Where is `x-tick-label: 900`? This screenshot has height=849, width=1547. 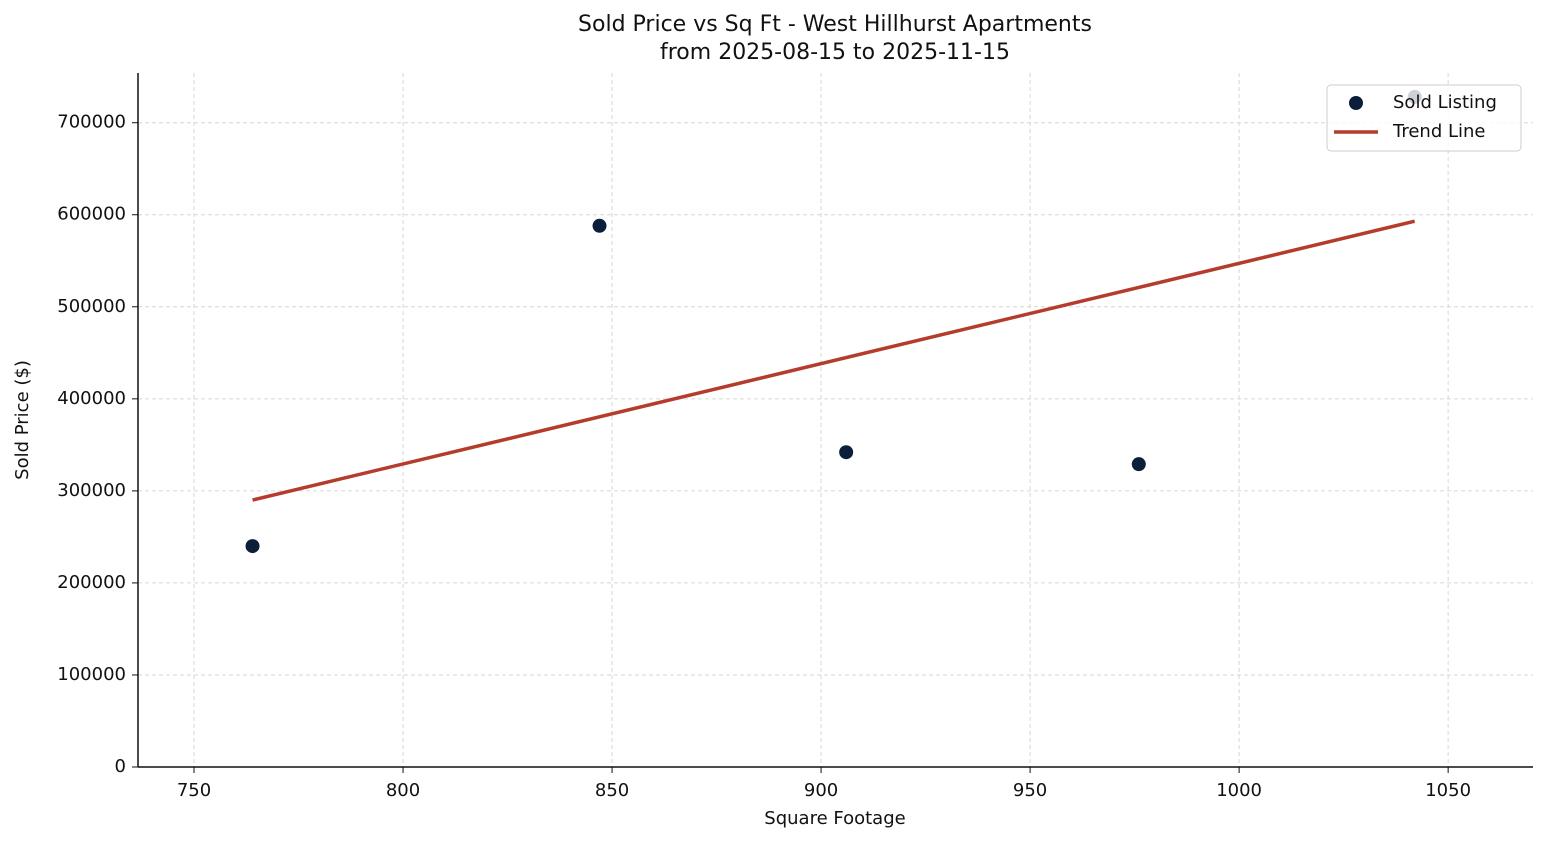
x-tick-label: 900 is located at coordinates (821, 790).